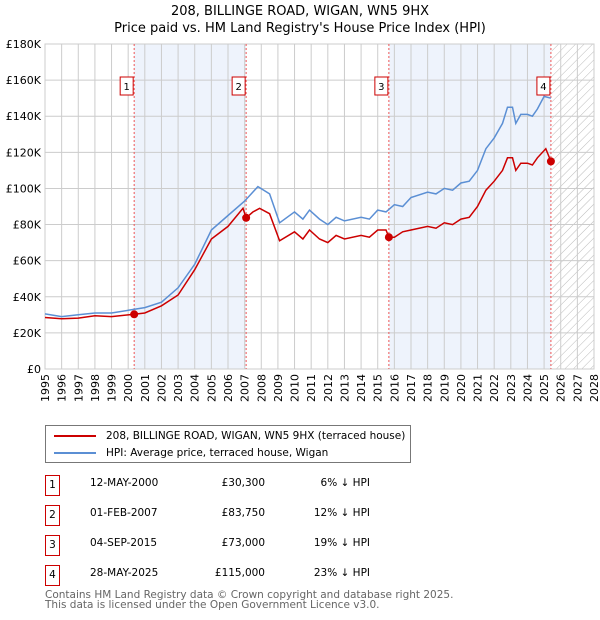 This screenshot has width=600, height=620. Describe the element at coordinates (24, 80) in the screenshot. I see `y-tick-label: £160K` at that location.